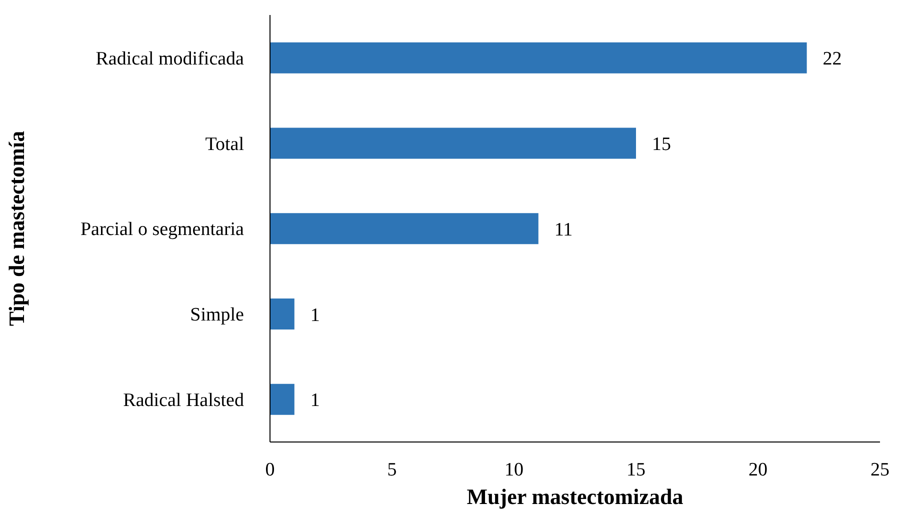 This screenshot has width=904, height=526. I want to click on data-label: 11, so click(563, 229).